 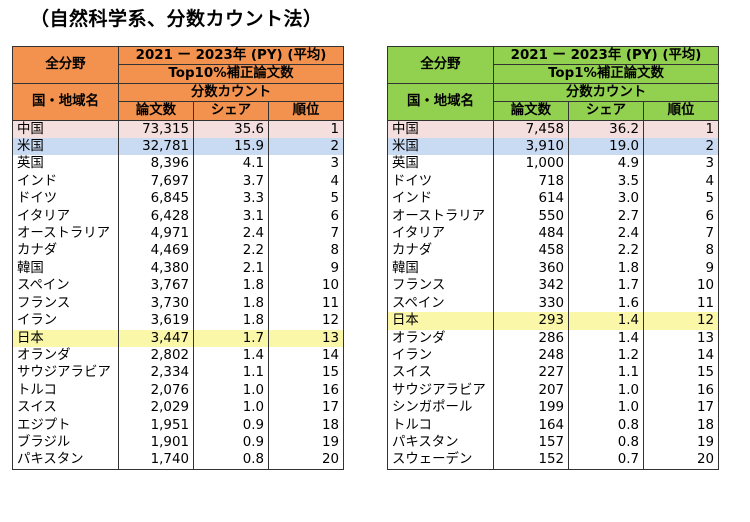 I want to click on header-count-method: 分数カウント, so click(x=606, y=92).